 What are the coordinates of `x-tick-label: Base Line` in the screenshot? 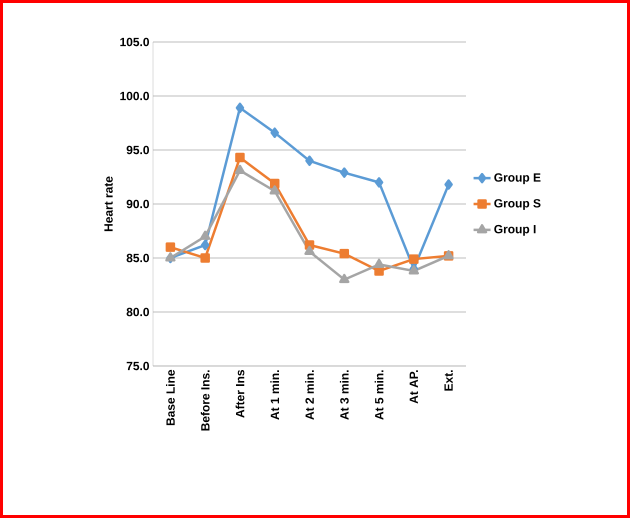 It's located at (170, 398).